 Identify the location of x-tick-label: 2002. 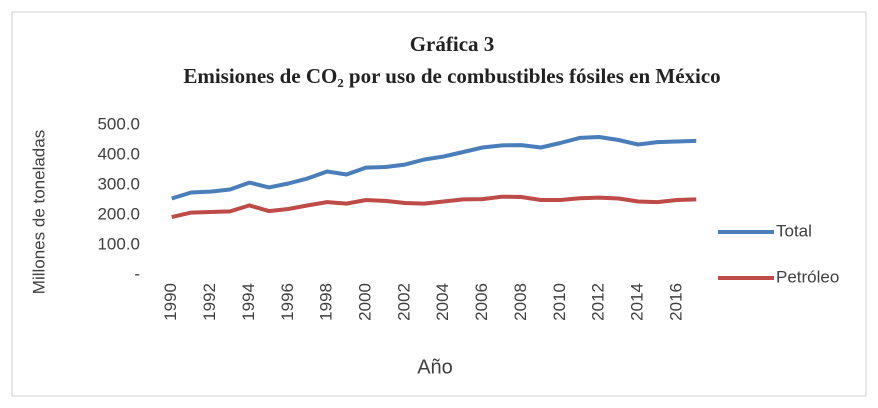
(403, 302).